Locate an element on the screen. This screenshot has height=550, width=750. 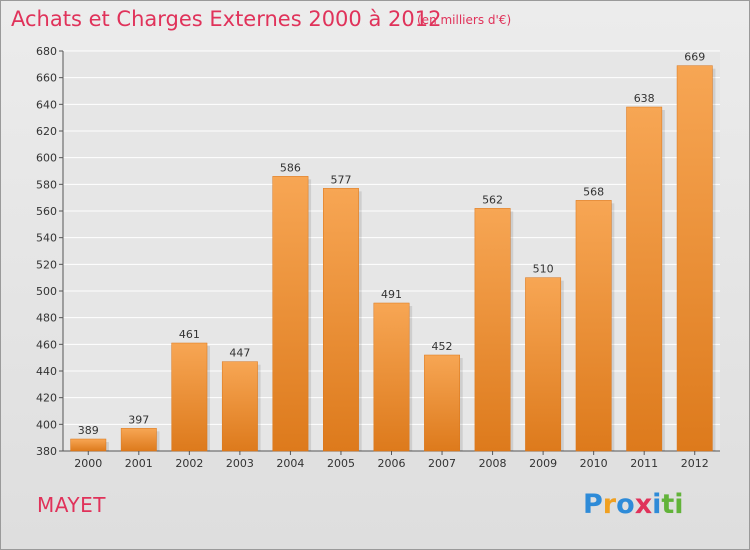
data-label: 397 is located at coordinates (138, 419).